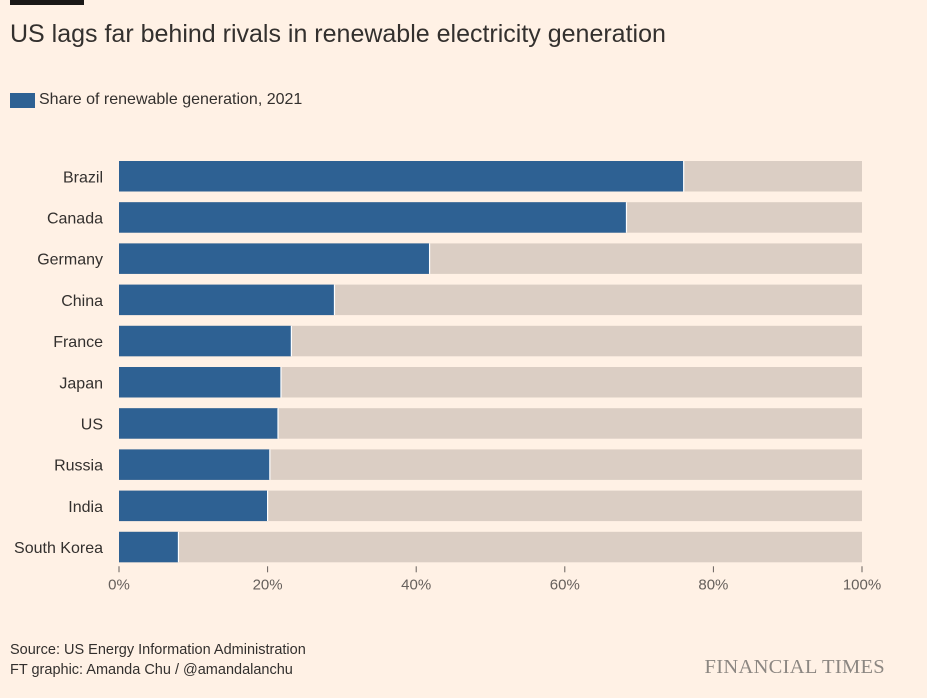 The height and width of the screenshot is (698, 927). What do you see at coordinates (200, 382) in the screenshot?
I see `renewable-bar-japan` at bounding box center [200, 382].